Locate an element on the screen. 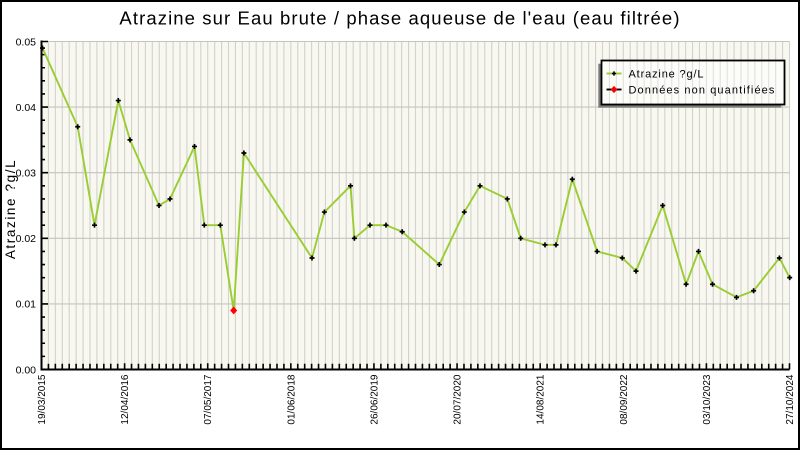 The width and height of the screenshot is (800, 455). svg-text: 26/06/2019 is located at coordinates (374, 399).